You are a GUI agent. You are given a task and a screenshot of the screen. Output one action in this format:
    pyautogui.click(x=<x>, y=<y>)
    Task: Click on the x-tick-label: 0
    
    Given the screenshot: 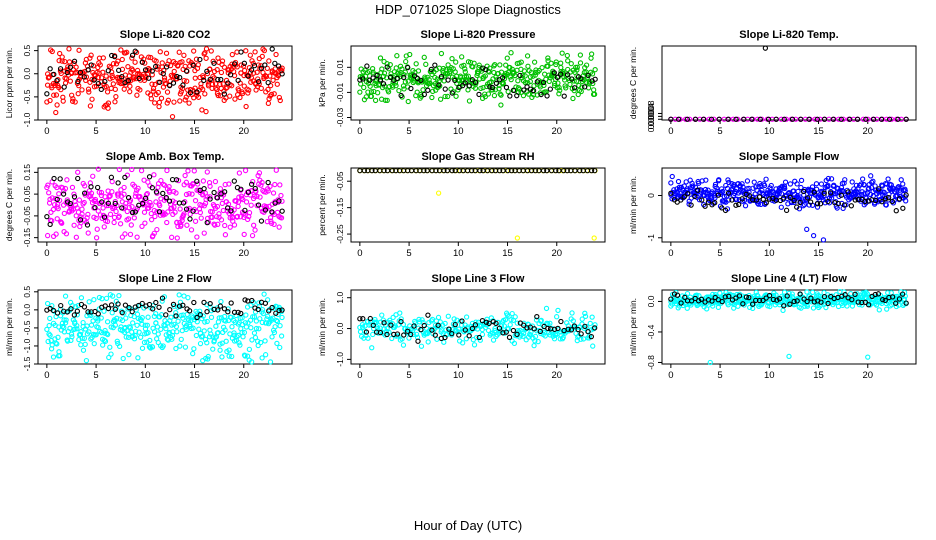 What is the action you would take?
    pyautogui.click(x=670, y=131)
    